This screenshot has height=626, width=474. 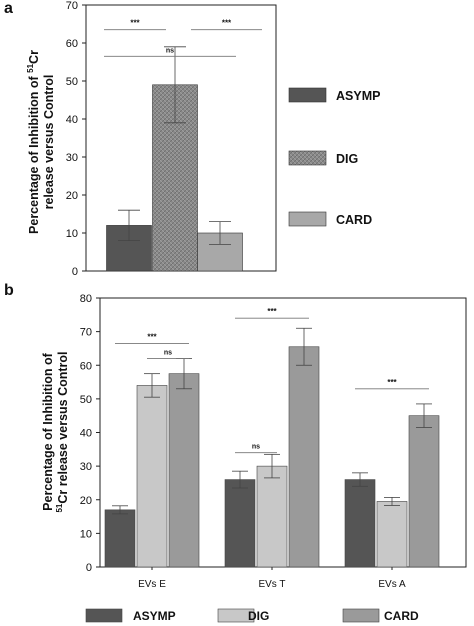 What do you see at coordinates (9, 290) in the screenshot?
I see `panel-b-letter: b` at bounding box center [9, 290].